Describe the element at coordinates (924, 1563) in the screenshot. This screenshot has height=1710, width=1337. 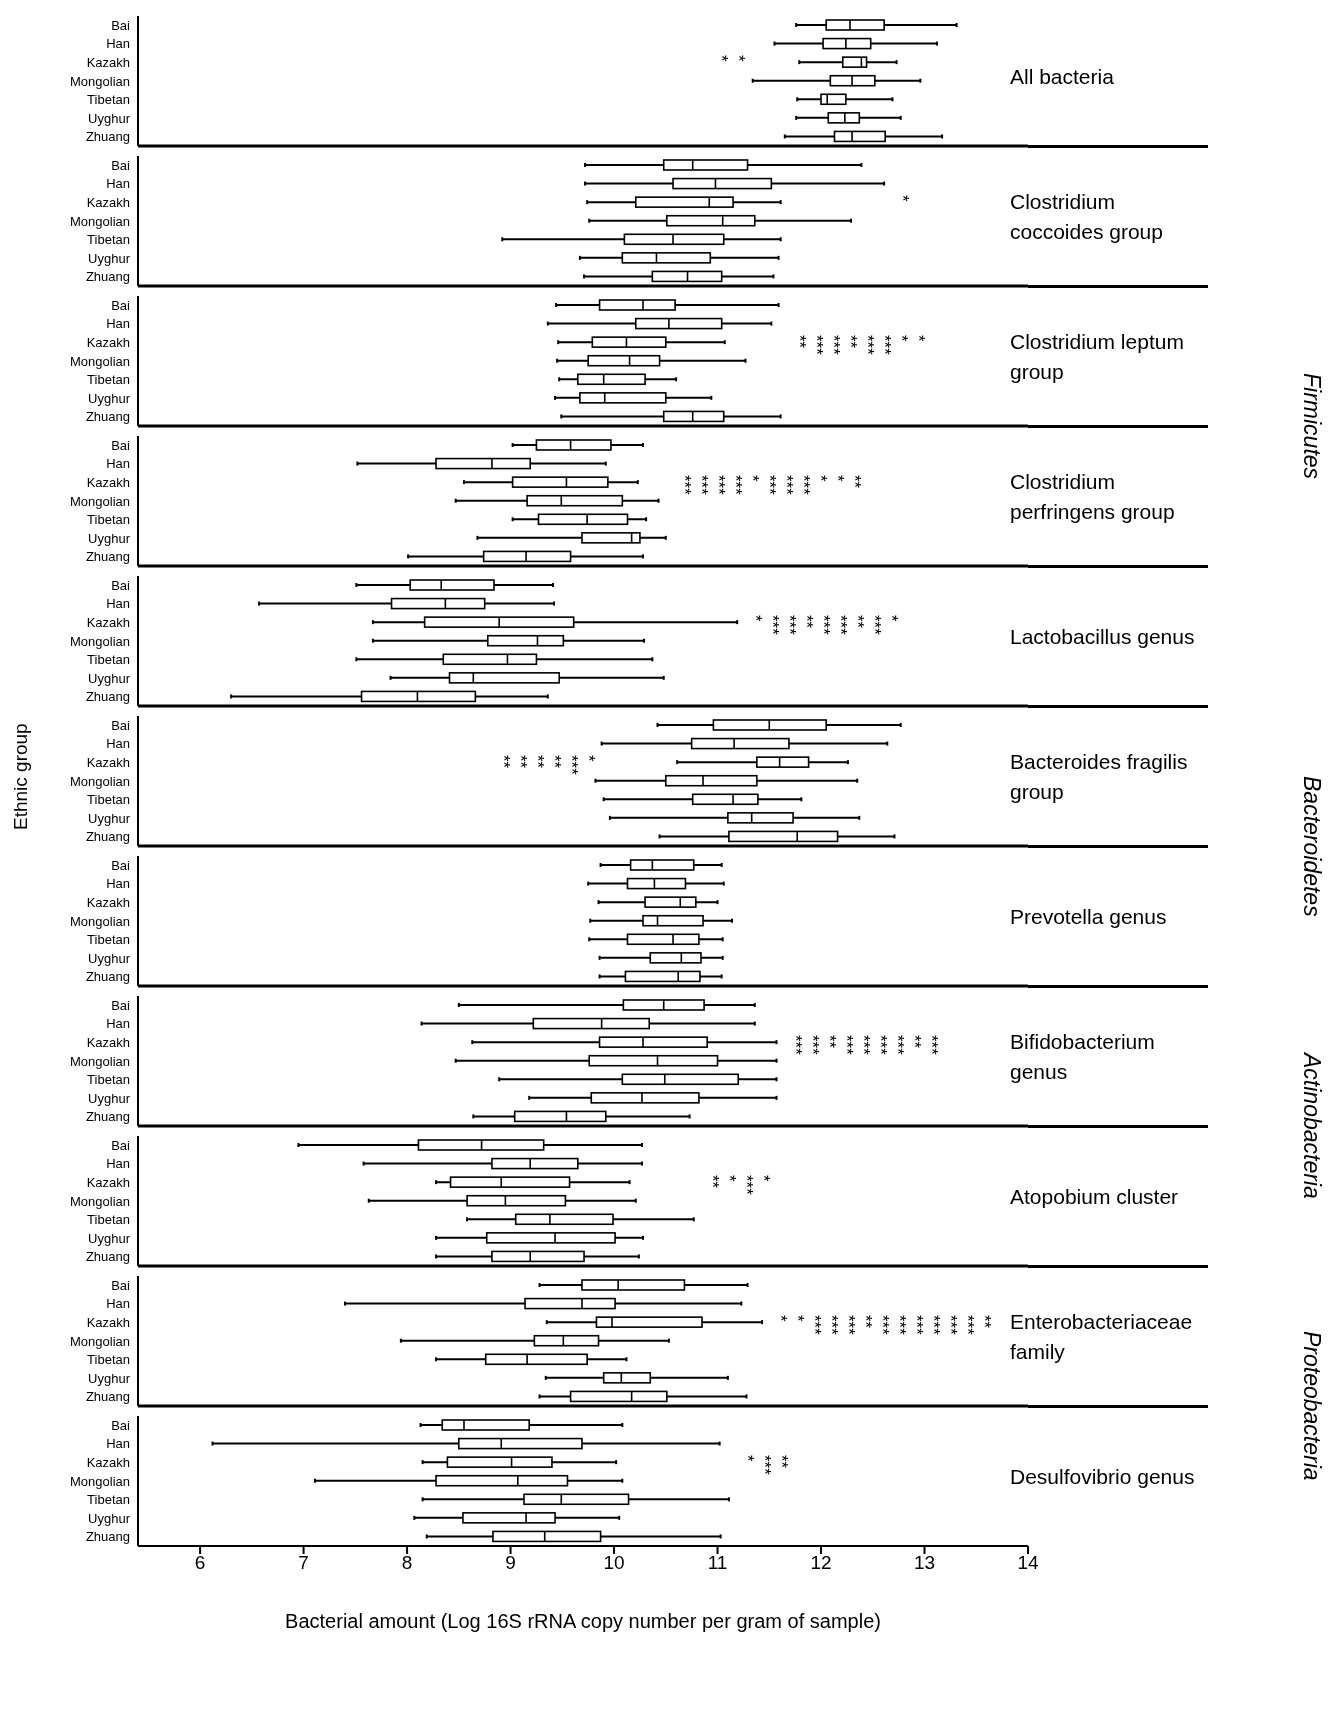
I see `x-tick-label: 13` at that location.